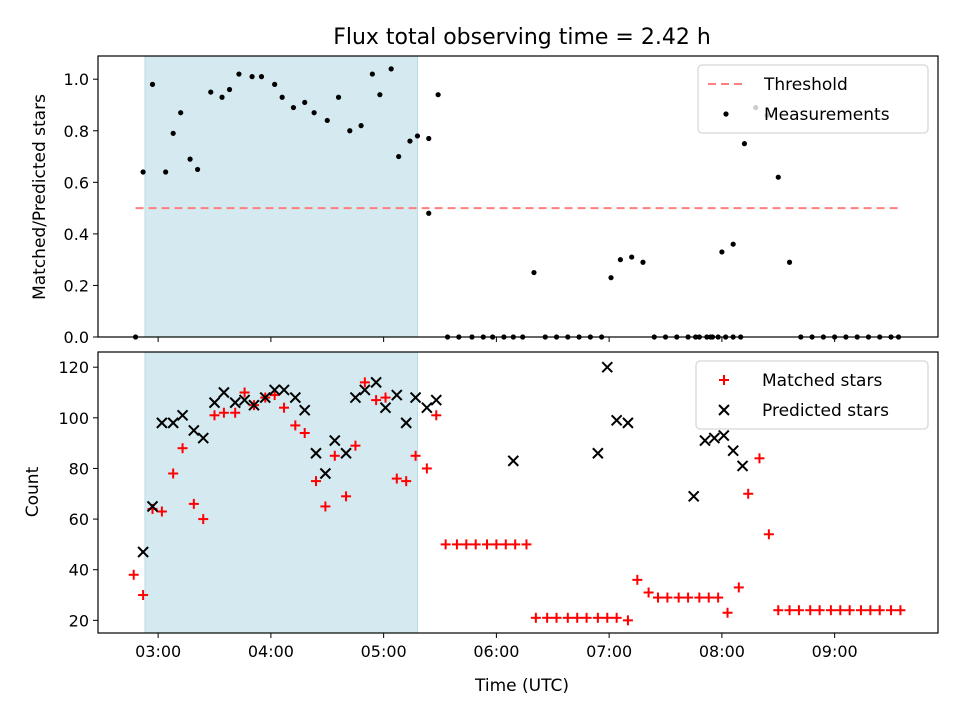 Image resolution: width=960 pixels, height=720 pixels. I want to click on legend-measurement-swatch, so click(726, 114).